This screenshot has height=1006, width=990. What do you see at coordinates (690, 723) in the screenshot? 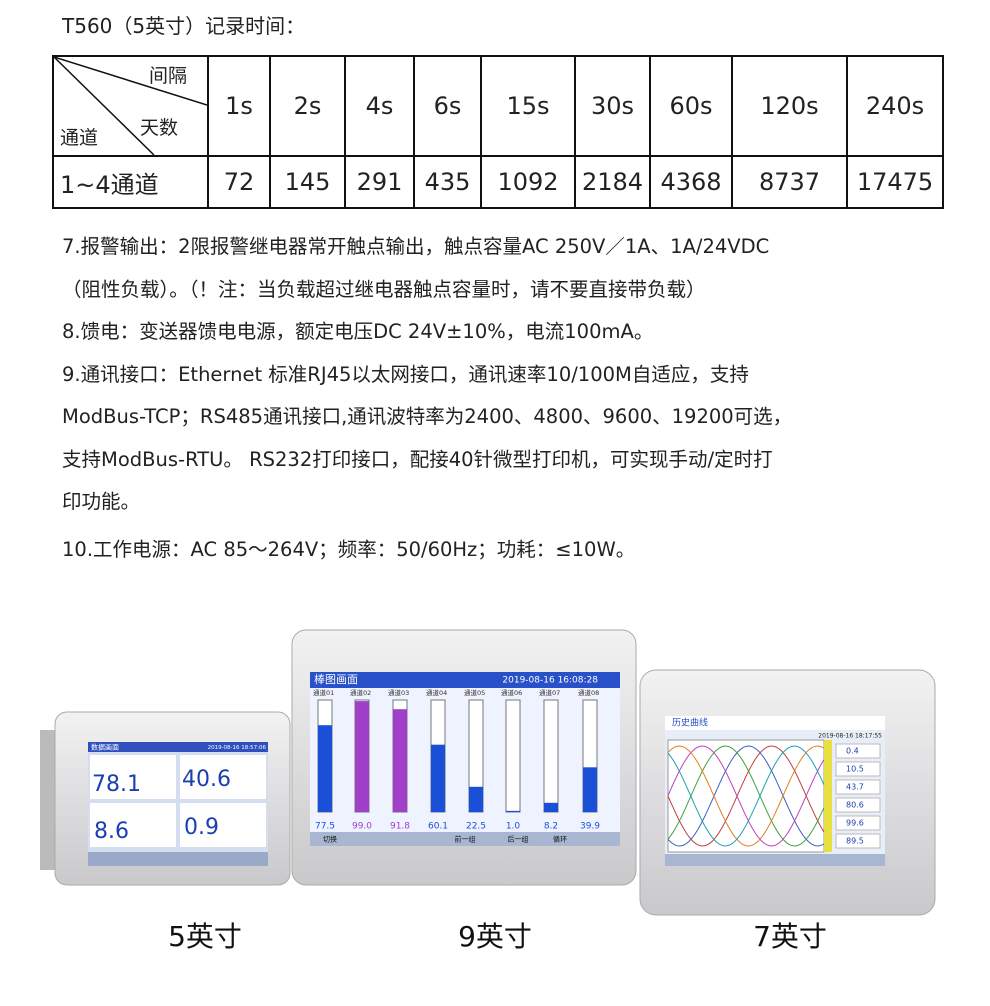
I see `screen-title: 历史曲线` at bounding box center [690, 723].